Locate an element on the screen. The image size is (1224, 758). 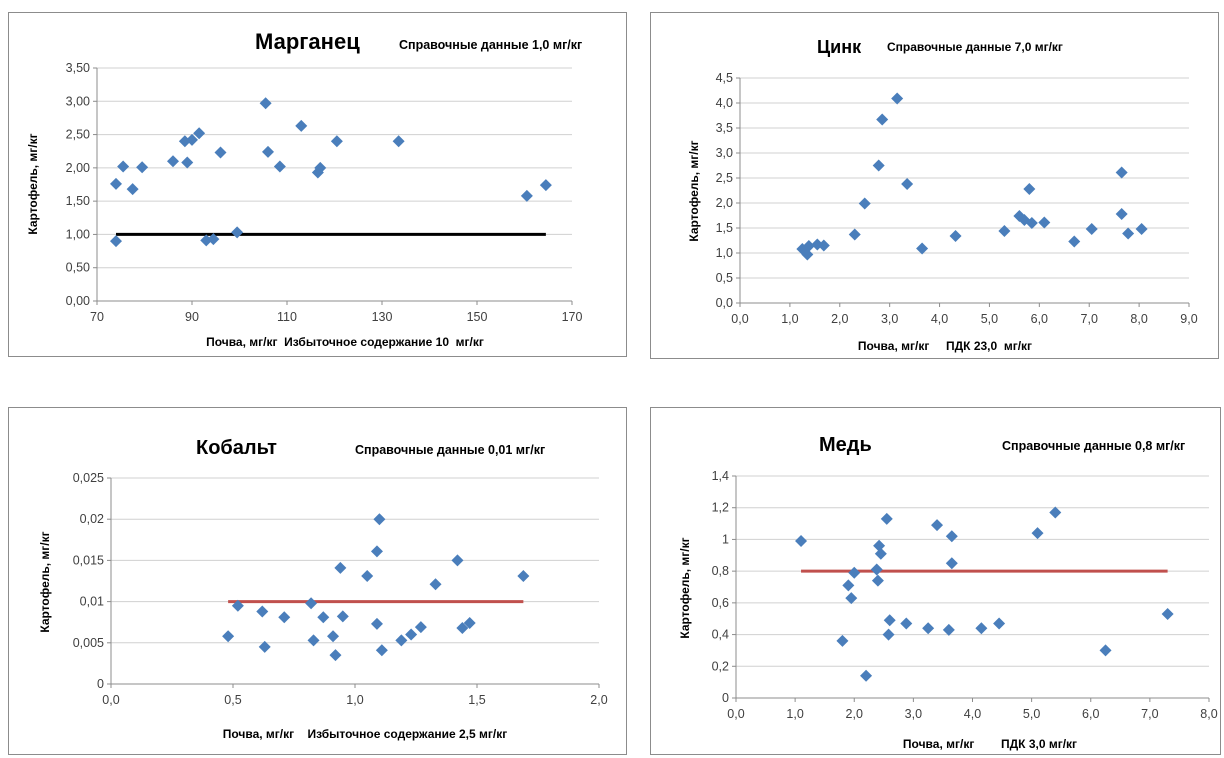
x-tick-label: 0,5 is located at coordinates (232, 700).